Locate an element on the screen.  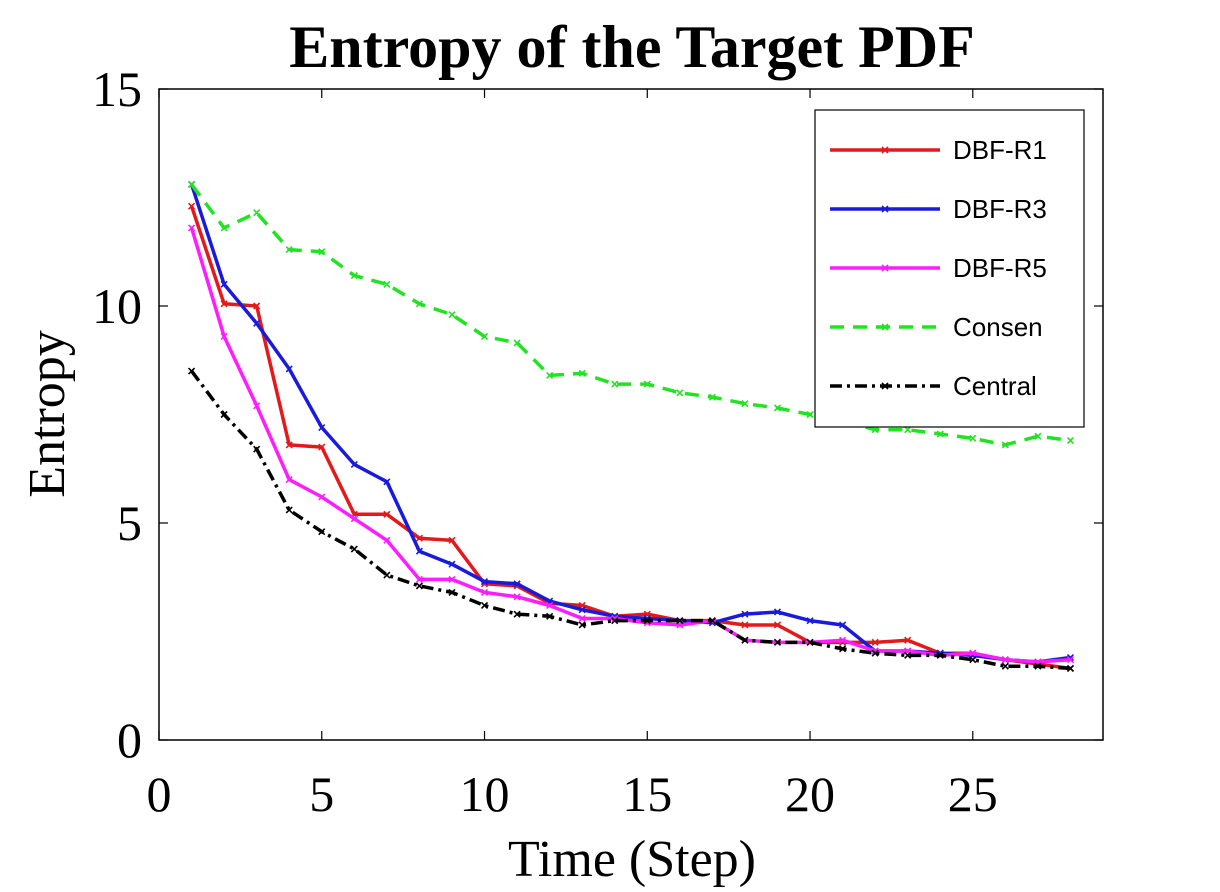
x-tick-label: 0 is located at coordinates (159, 794).